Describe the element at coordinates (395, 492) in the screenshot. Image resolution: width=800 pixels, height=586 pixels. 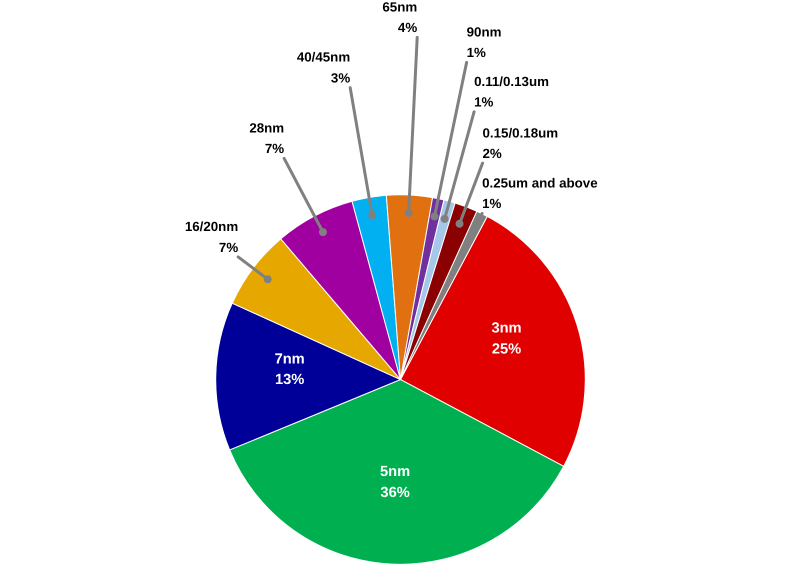
I see `data-label: 36%` at that location.